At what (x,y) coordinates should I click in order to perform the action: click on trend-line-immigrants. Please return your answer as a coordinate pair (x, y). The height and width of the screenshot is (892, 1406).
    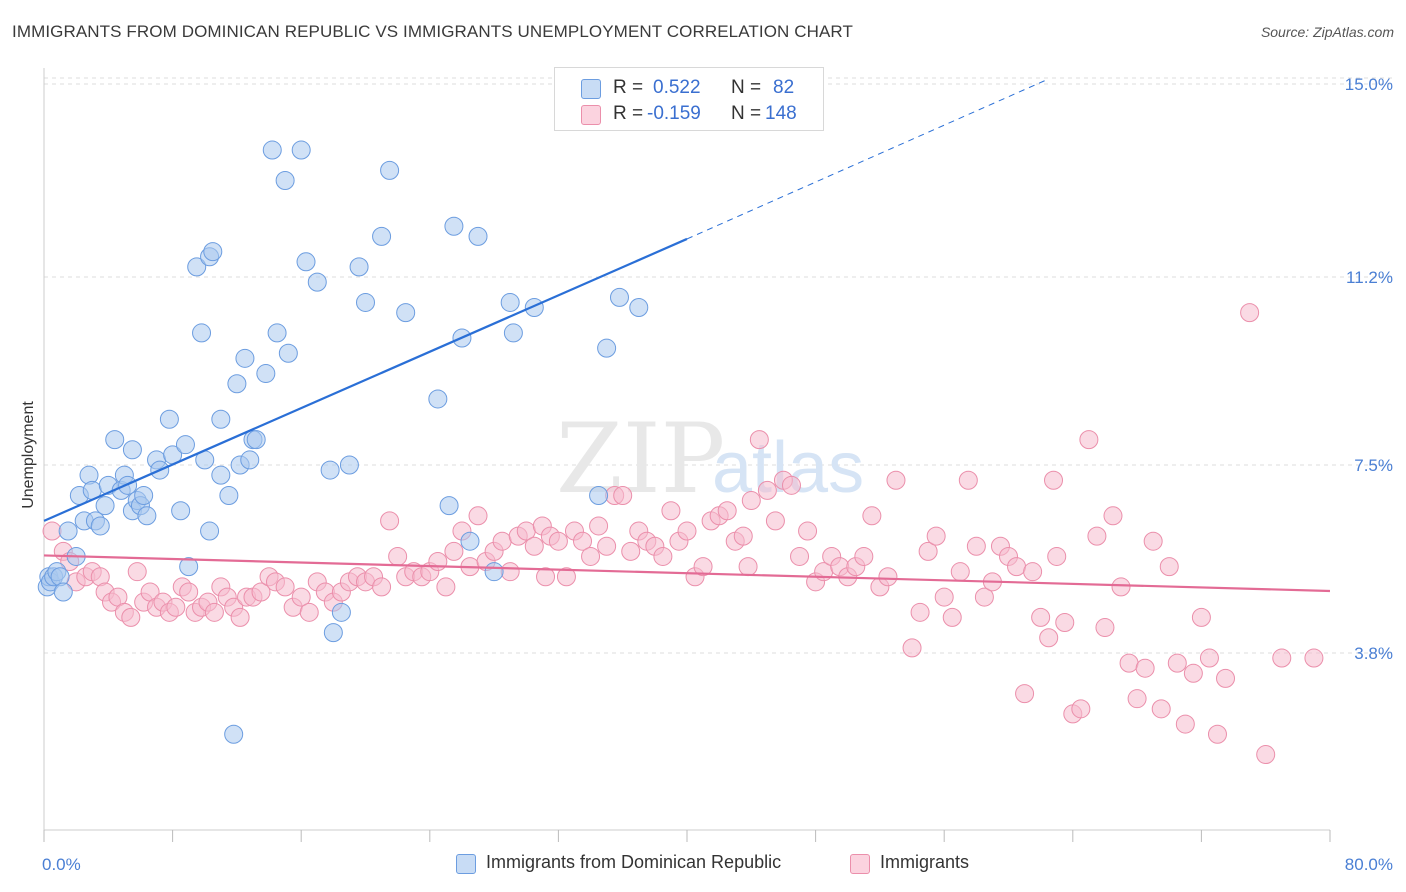
    Looking at the image, I should click on (687, 573).